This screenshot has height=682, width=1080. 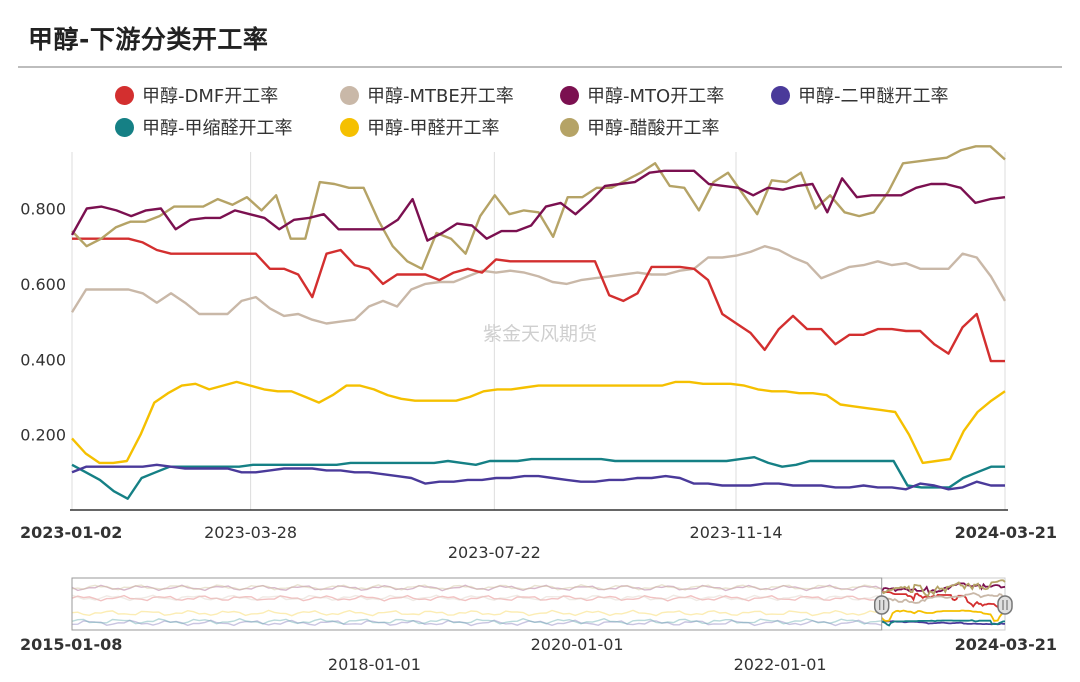 What do you see at coordinates (736, 532) in the screenshot?
I see `x-tick-label: 2023-11-14` at bounding box center [736, 532].